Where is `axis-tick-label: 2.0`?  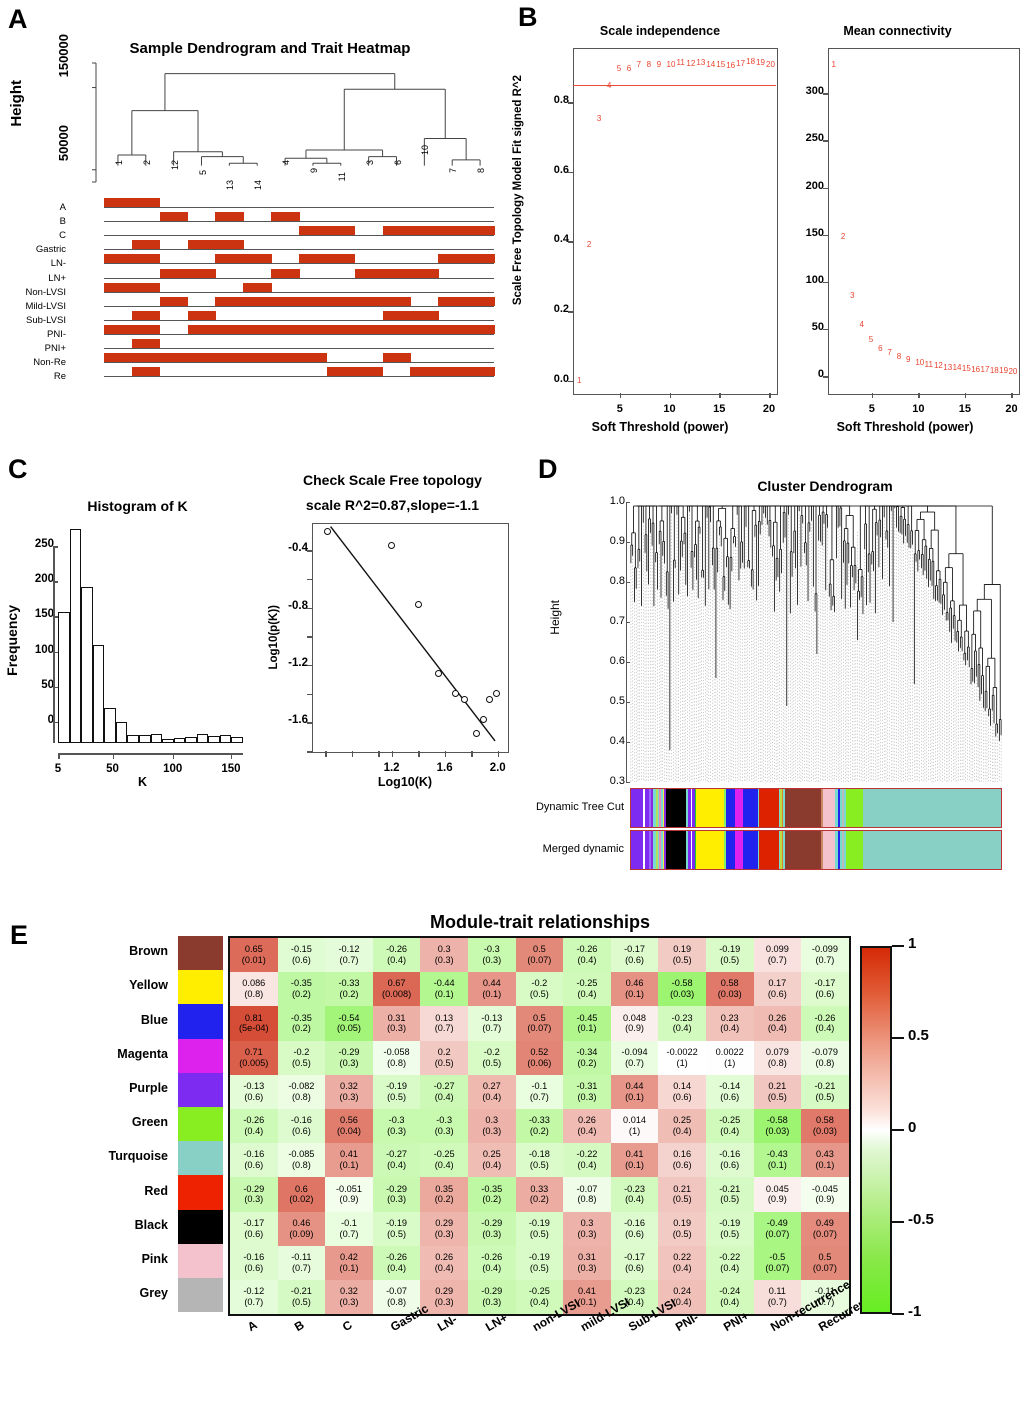
axis-tick-label: 2.0 is located at coordinates (497, 768).